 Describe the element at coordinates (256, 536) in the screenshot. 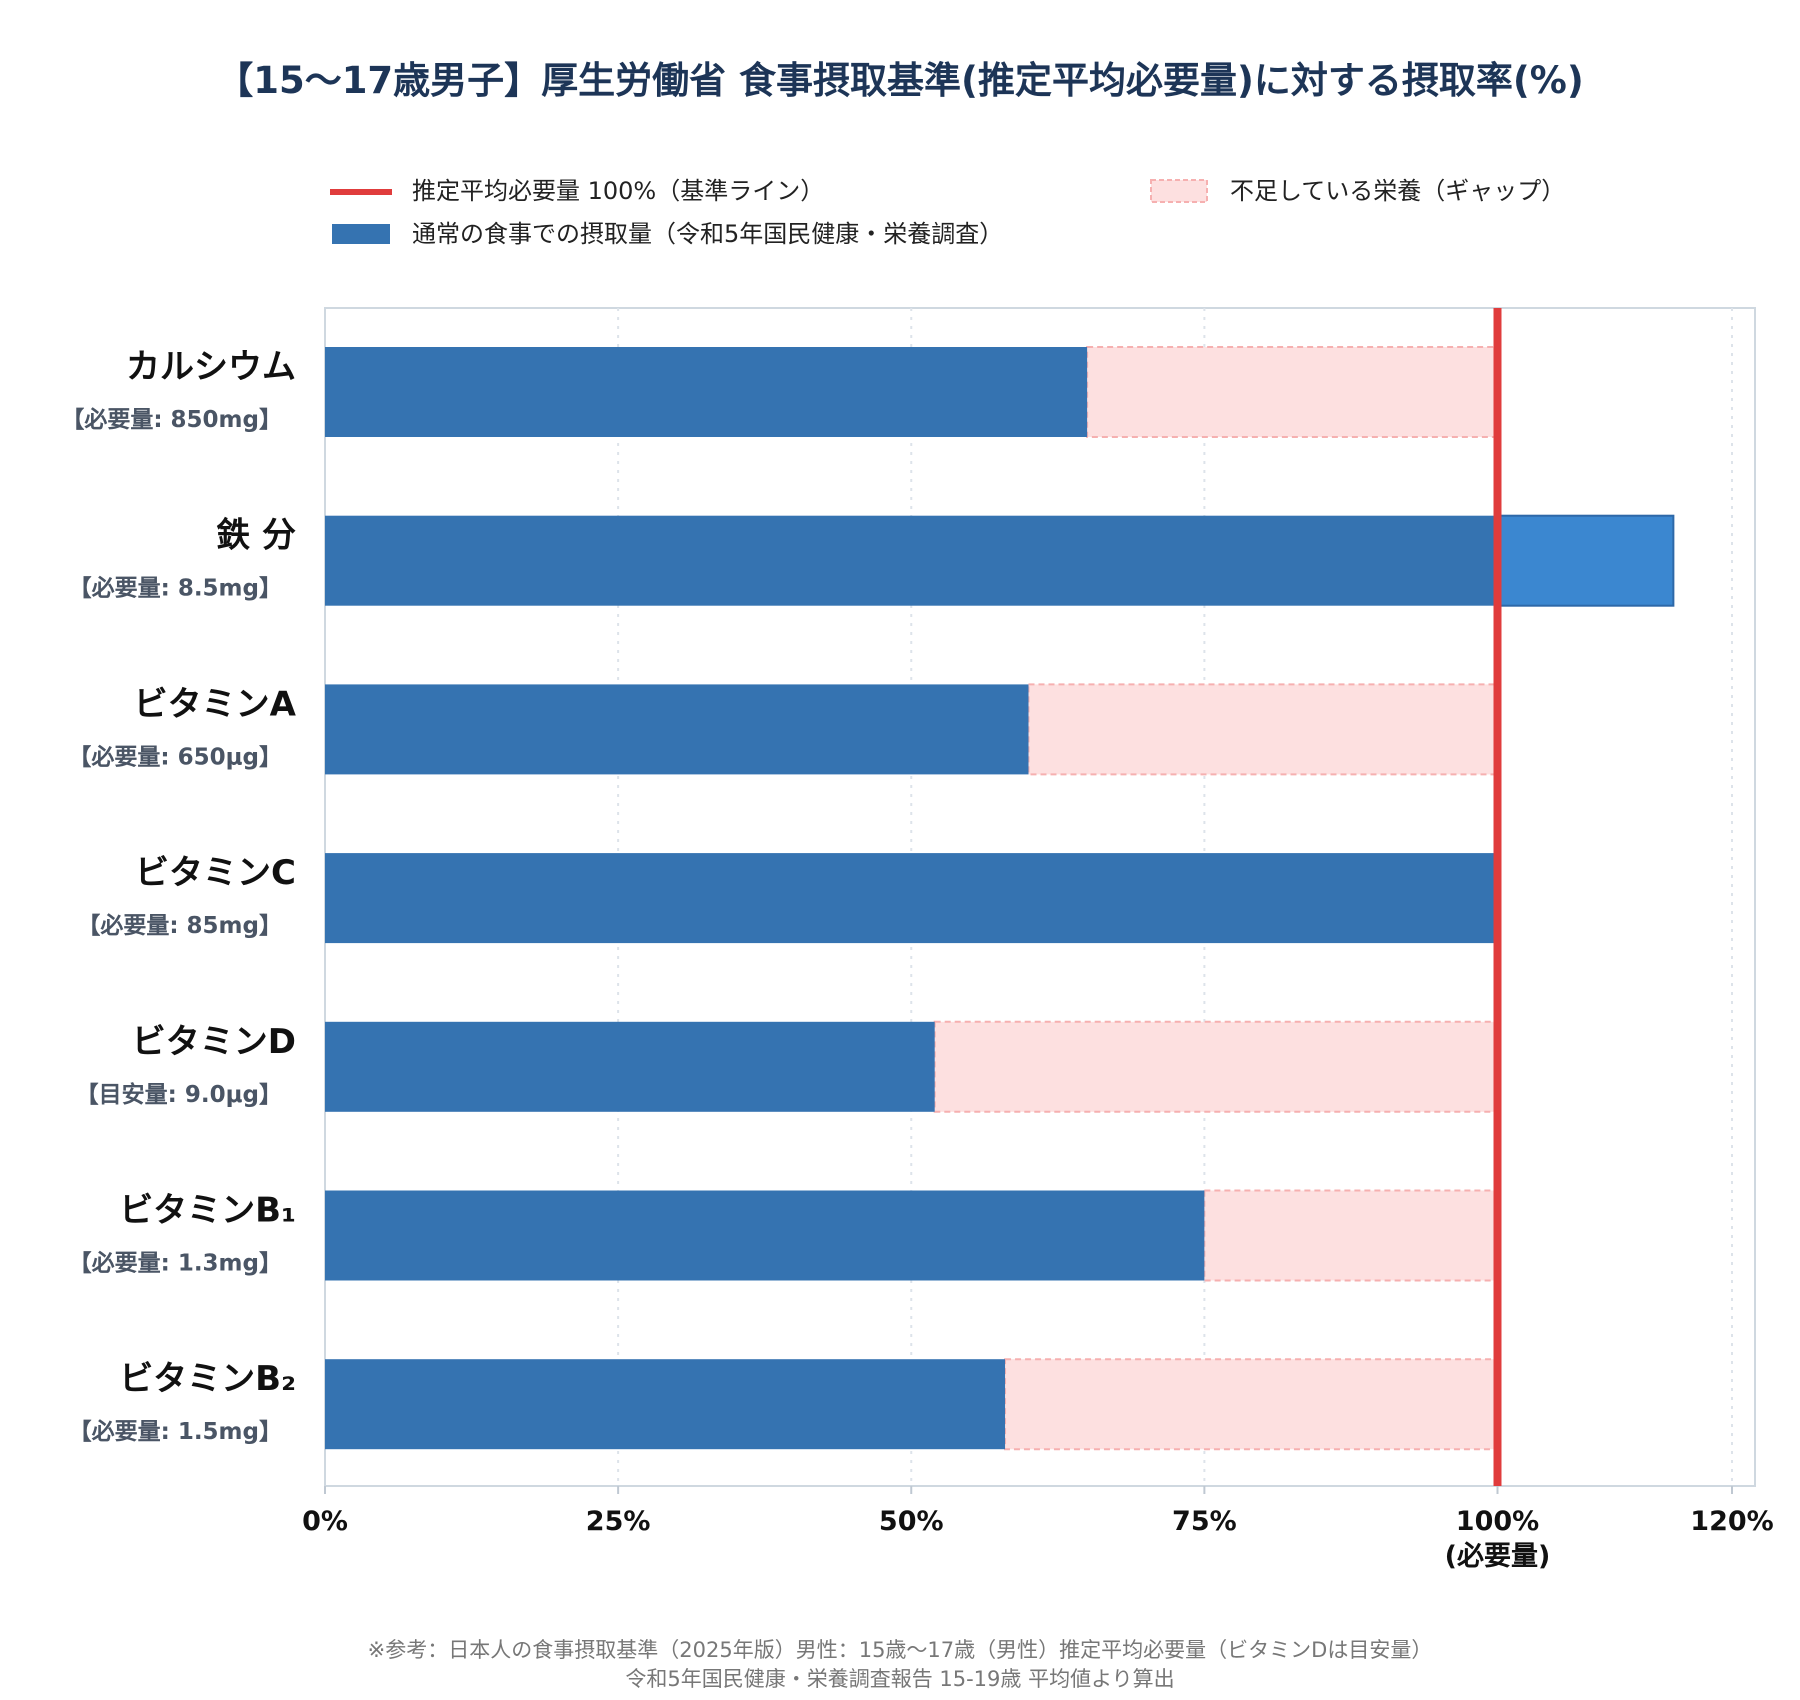

I see `category-label-1: 鉄 分` at that location.